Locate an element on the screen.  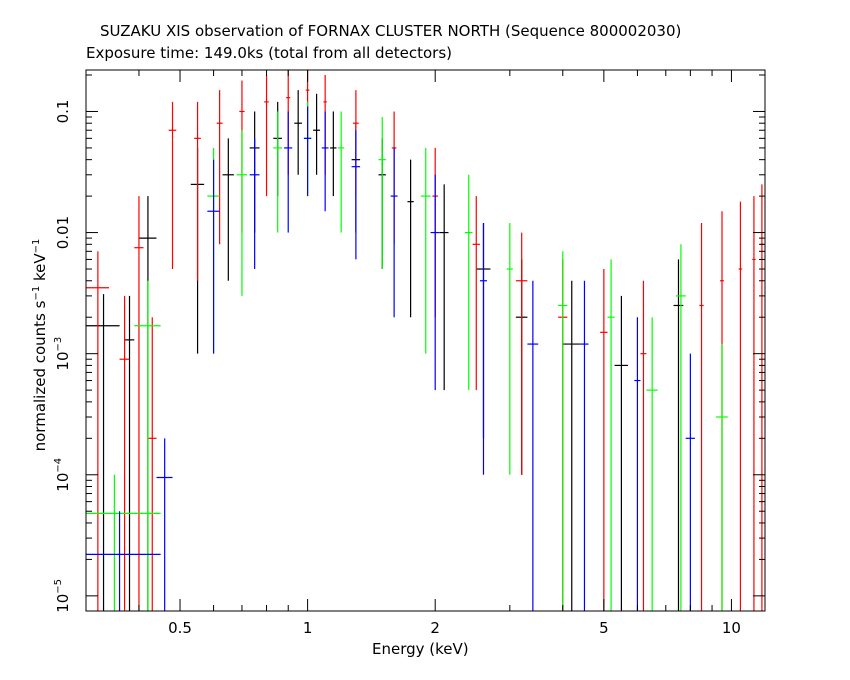
y-tick-label: 0.1 is located at coordinates (63, 112).